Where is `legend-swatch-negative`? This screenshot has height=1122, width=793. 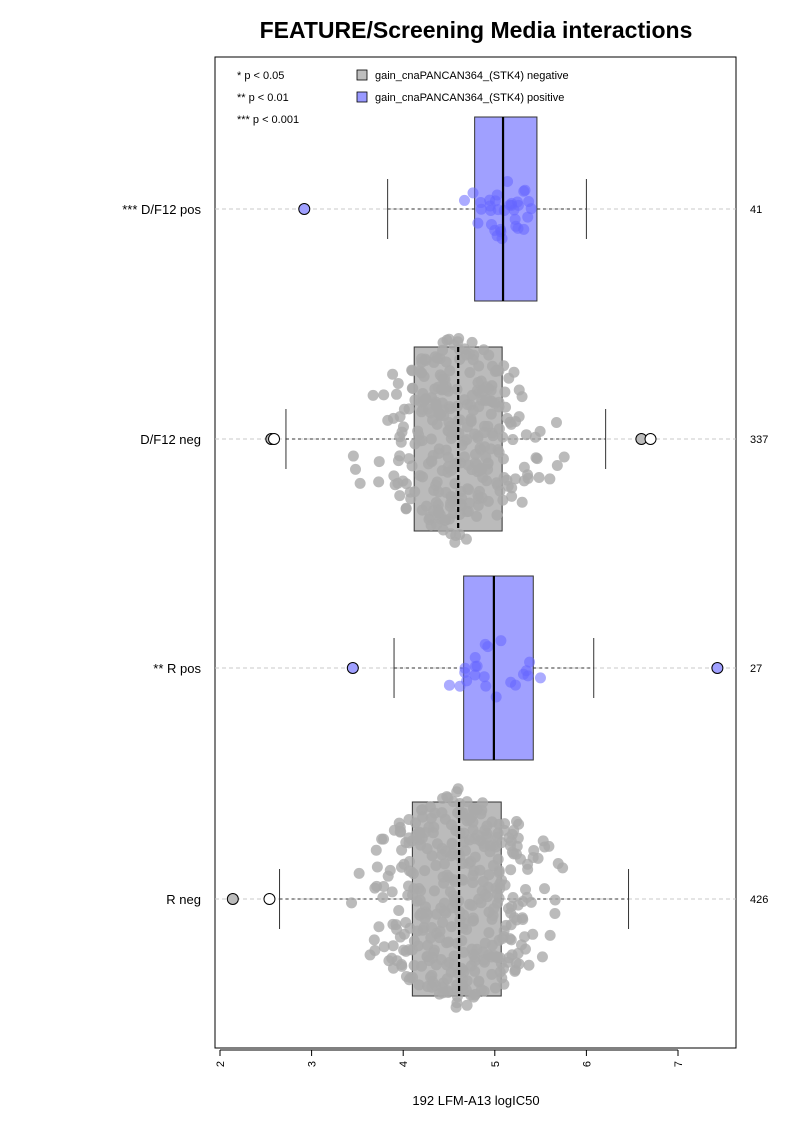
legend-swatch-negative is located at coordinates (362, 75).